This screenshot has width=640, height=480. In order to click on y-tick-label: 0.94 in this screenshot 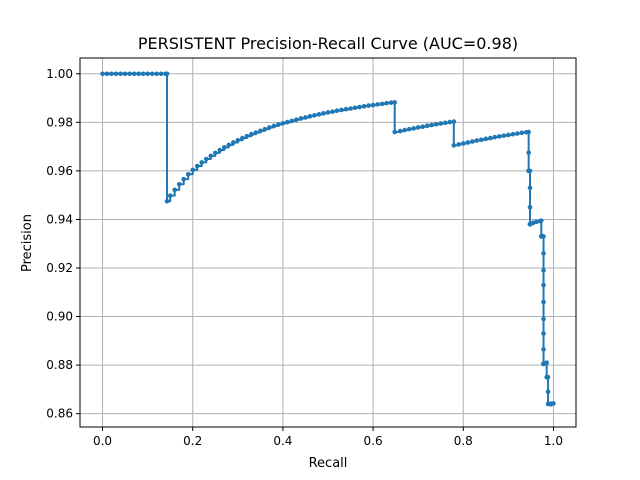, I will do `click(59, 219)`.